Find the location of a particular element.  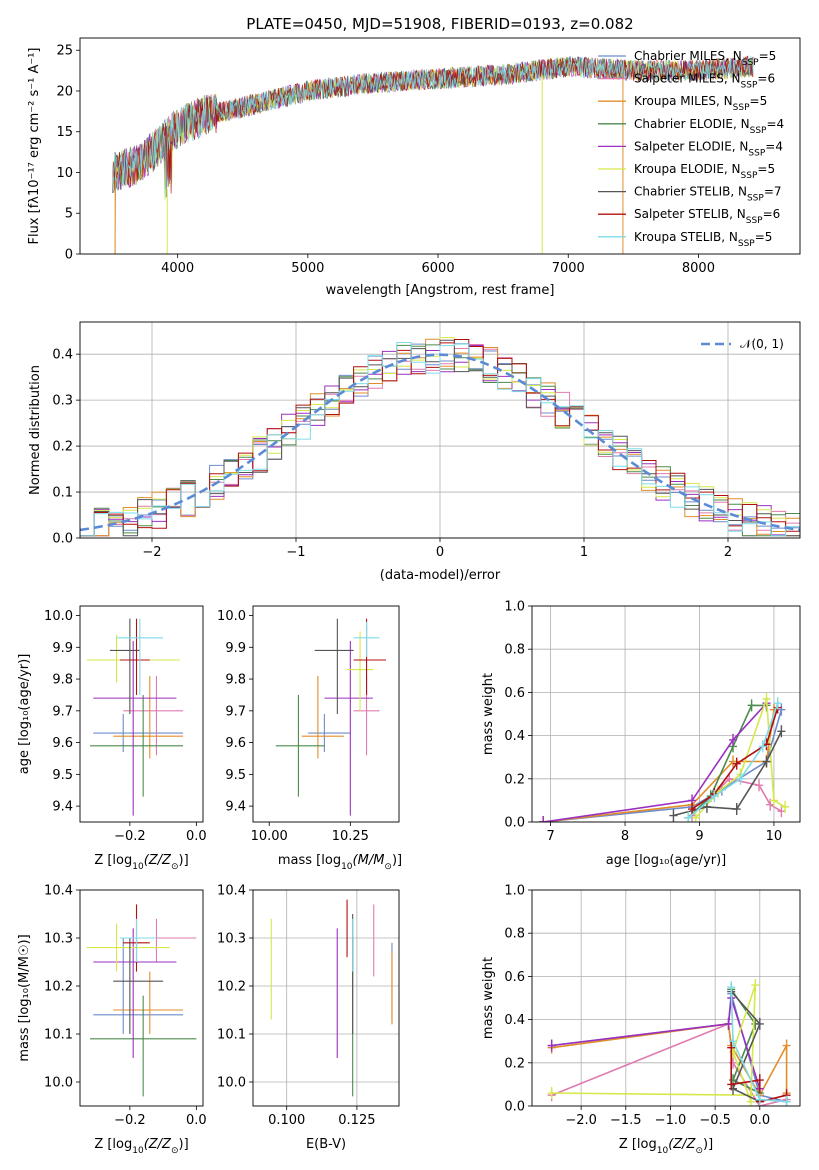

legend-label: Salpeter MILES, NSSP=6 is located at coordinates (704, 81).